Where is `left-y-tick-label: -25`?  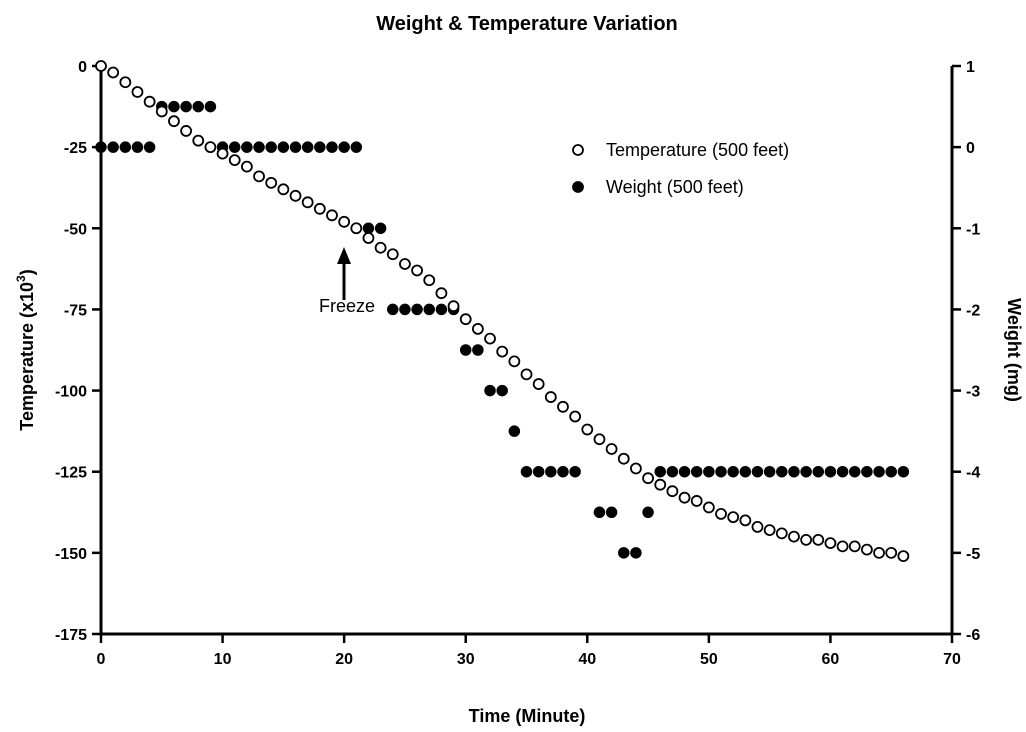 left-y-tick-label: -25 is located at coordinates (75, 148).